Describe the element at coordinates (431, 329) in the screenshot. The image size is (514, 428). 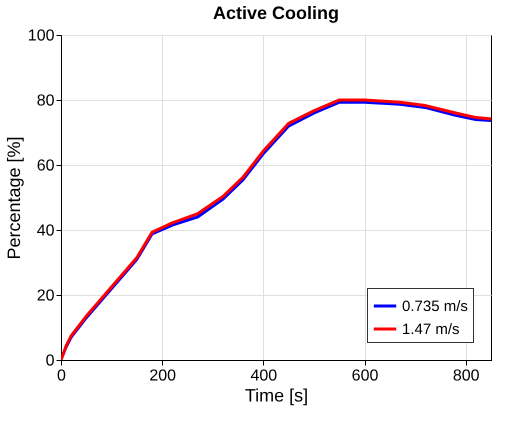
I see `legend-label: 1.47 m/s` at that location.